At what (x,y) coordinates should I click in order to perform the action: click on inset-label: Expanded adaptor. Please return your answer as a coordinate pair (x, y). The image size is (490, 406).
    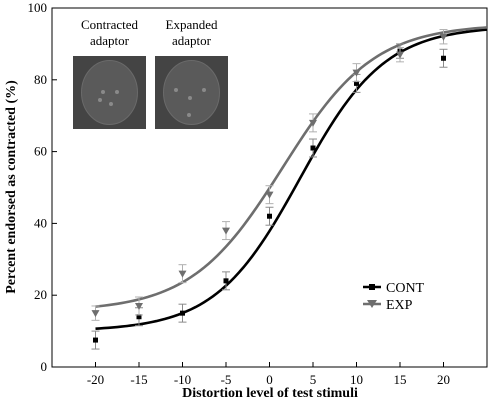
    Looking at the image, I should click on (192, 32).